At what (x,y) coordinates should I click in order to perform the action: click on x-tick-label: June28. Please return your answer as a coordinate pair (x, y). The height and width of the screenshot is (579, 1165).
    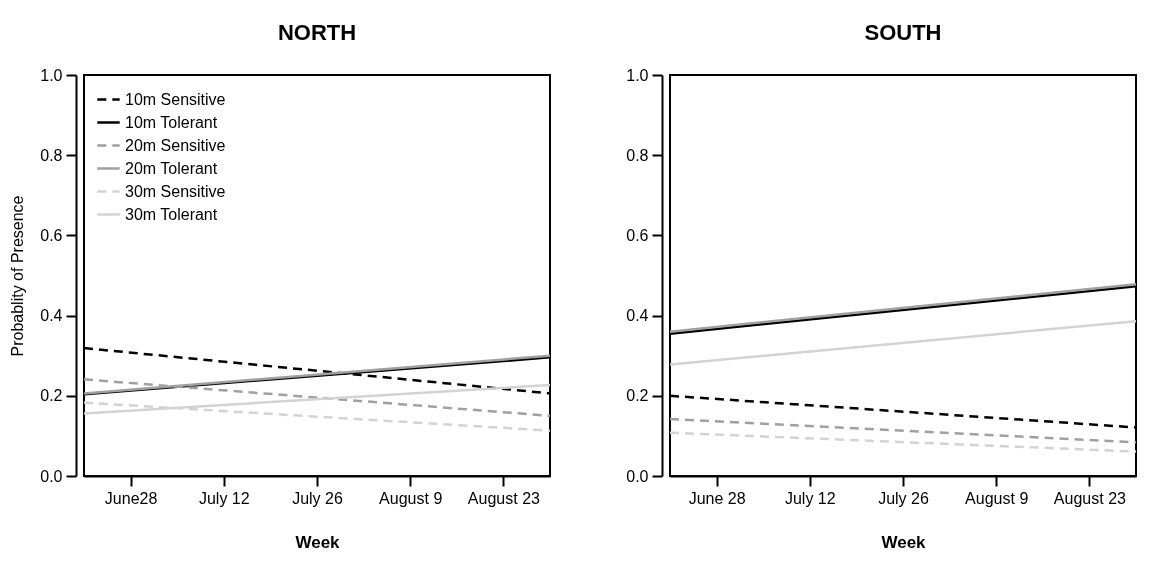
    Looking at the image, I should click on (131, 498).